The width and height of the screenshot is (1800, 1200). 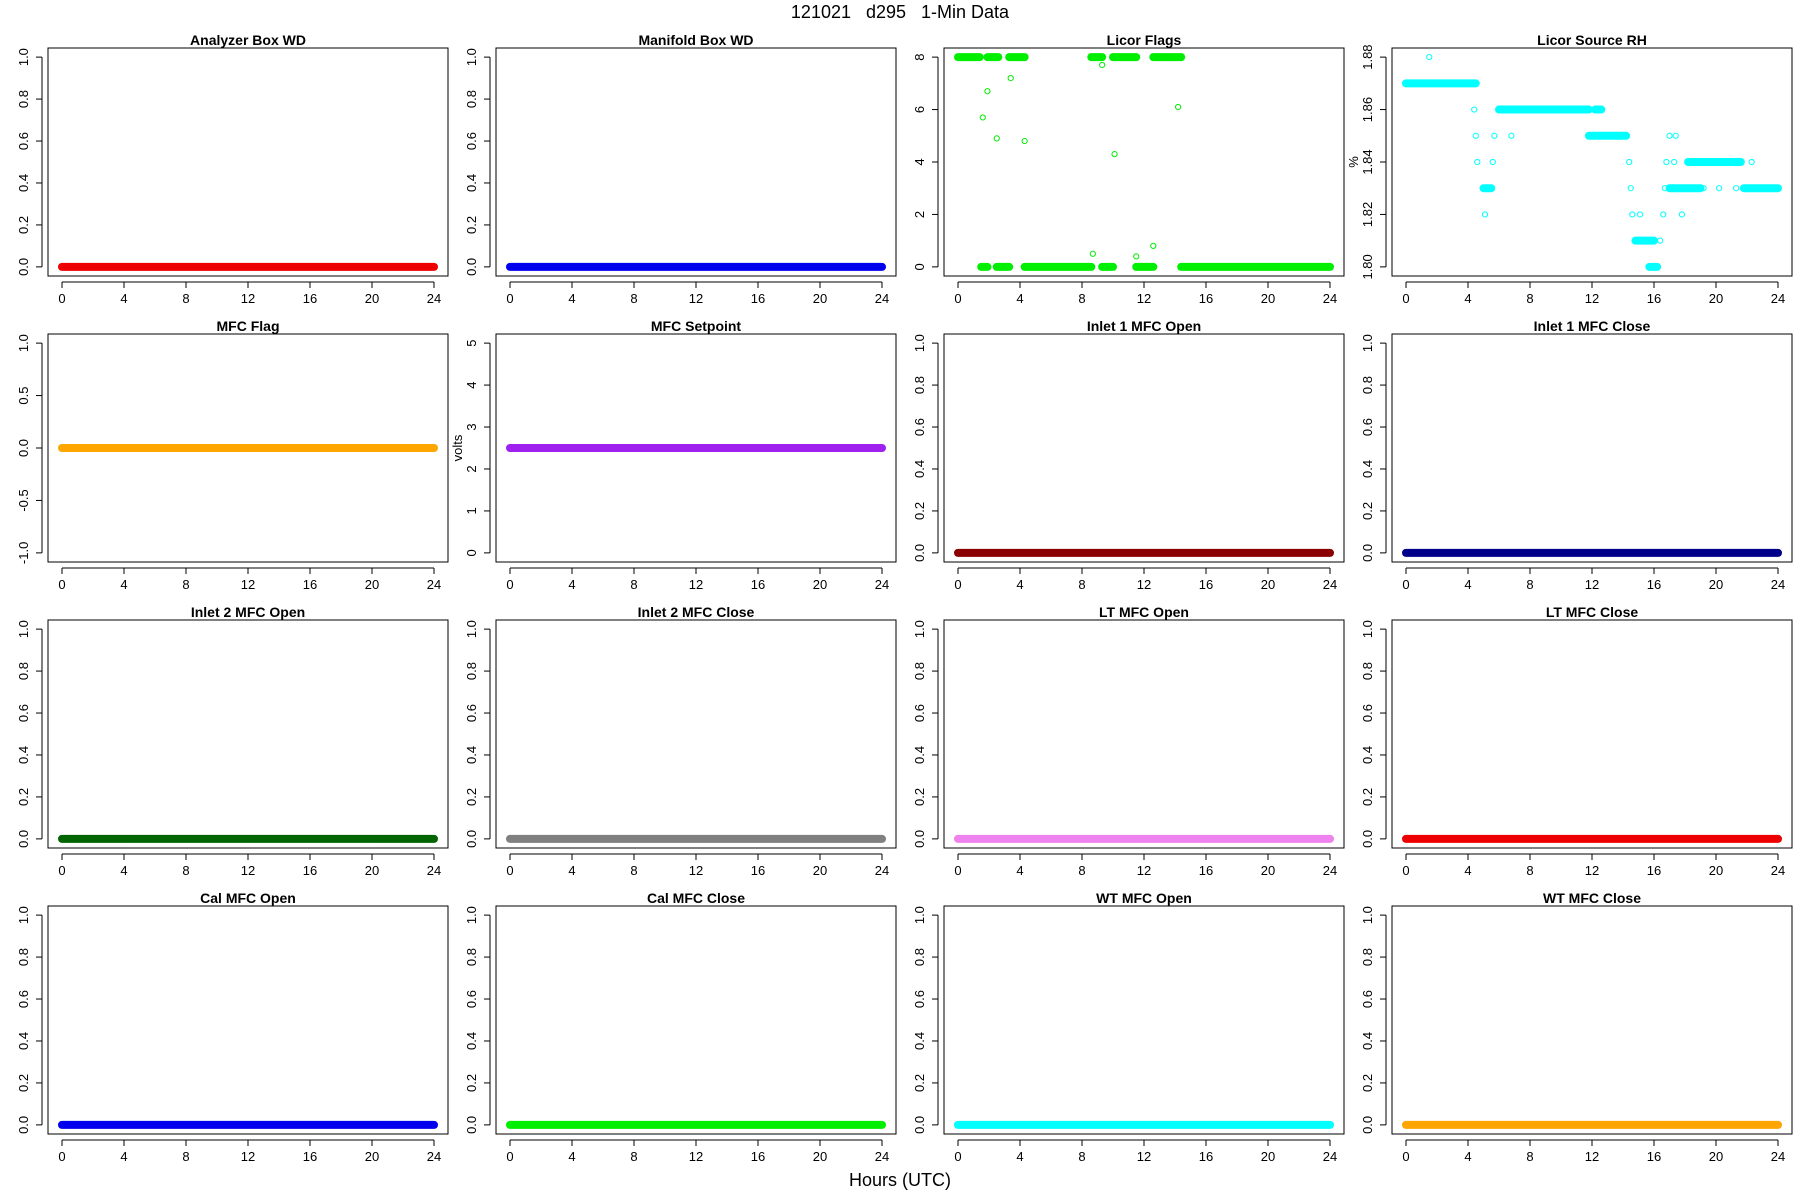 What do you see at coordinates (900, 1180) in the screenshot?
I see `x-axis-title: Hours (UTC)` at bounding box center [900, 1180].